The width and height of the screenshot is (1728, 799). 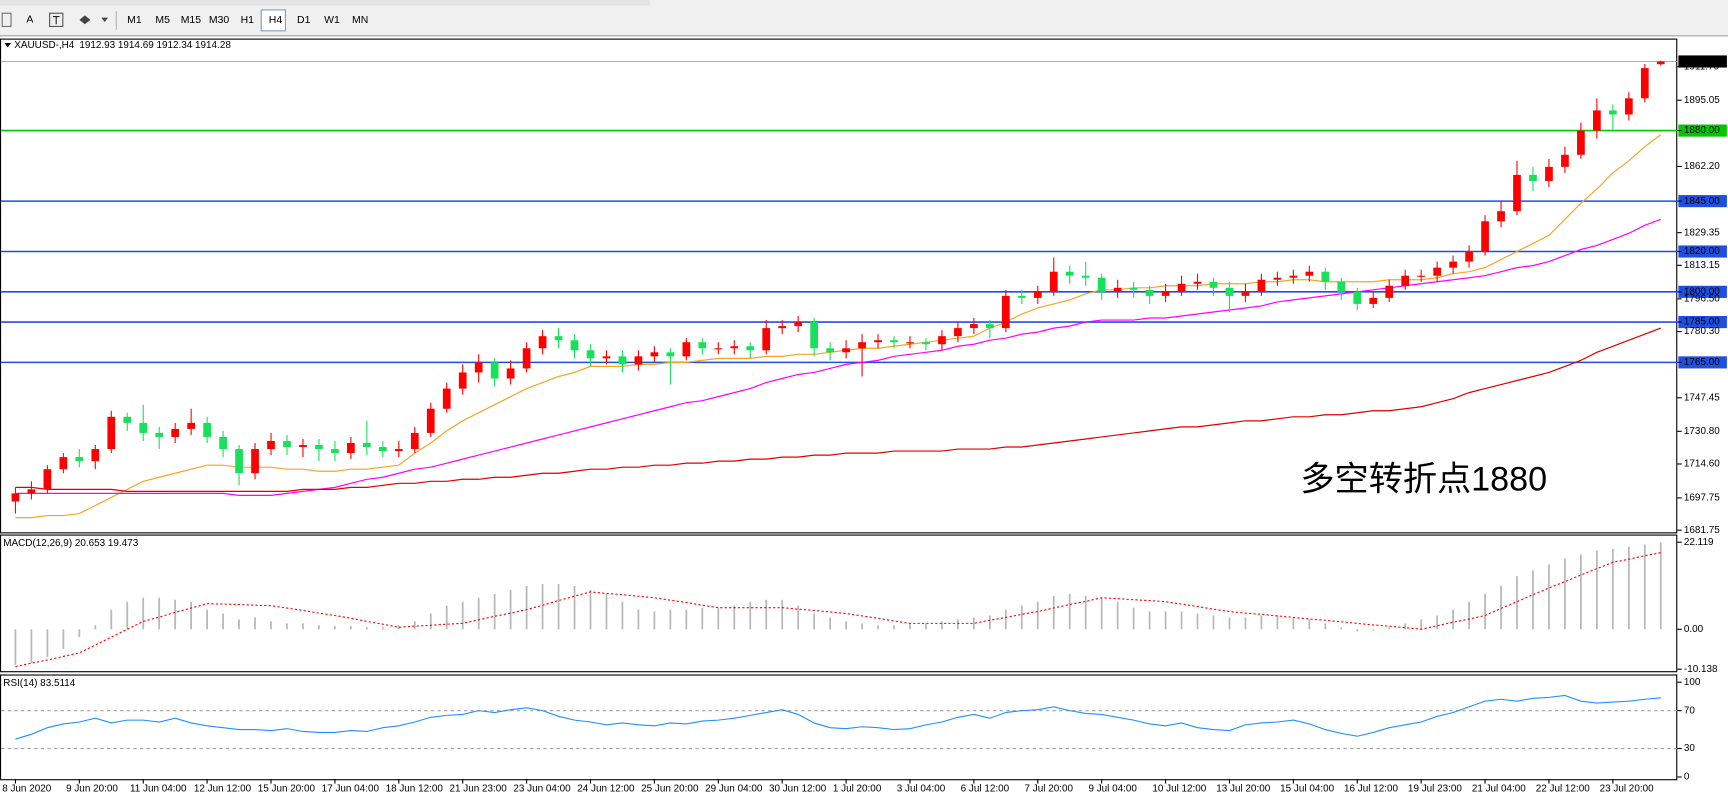 I want to click on x-tick-label: 18 Jun 12:00, so click(x=415, y=789).